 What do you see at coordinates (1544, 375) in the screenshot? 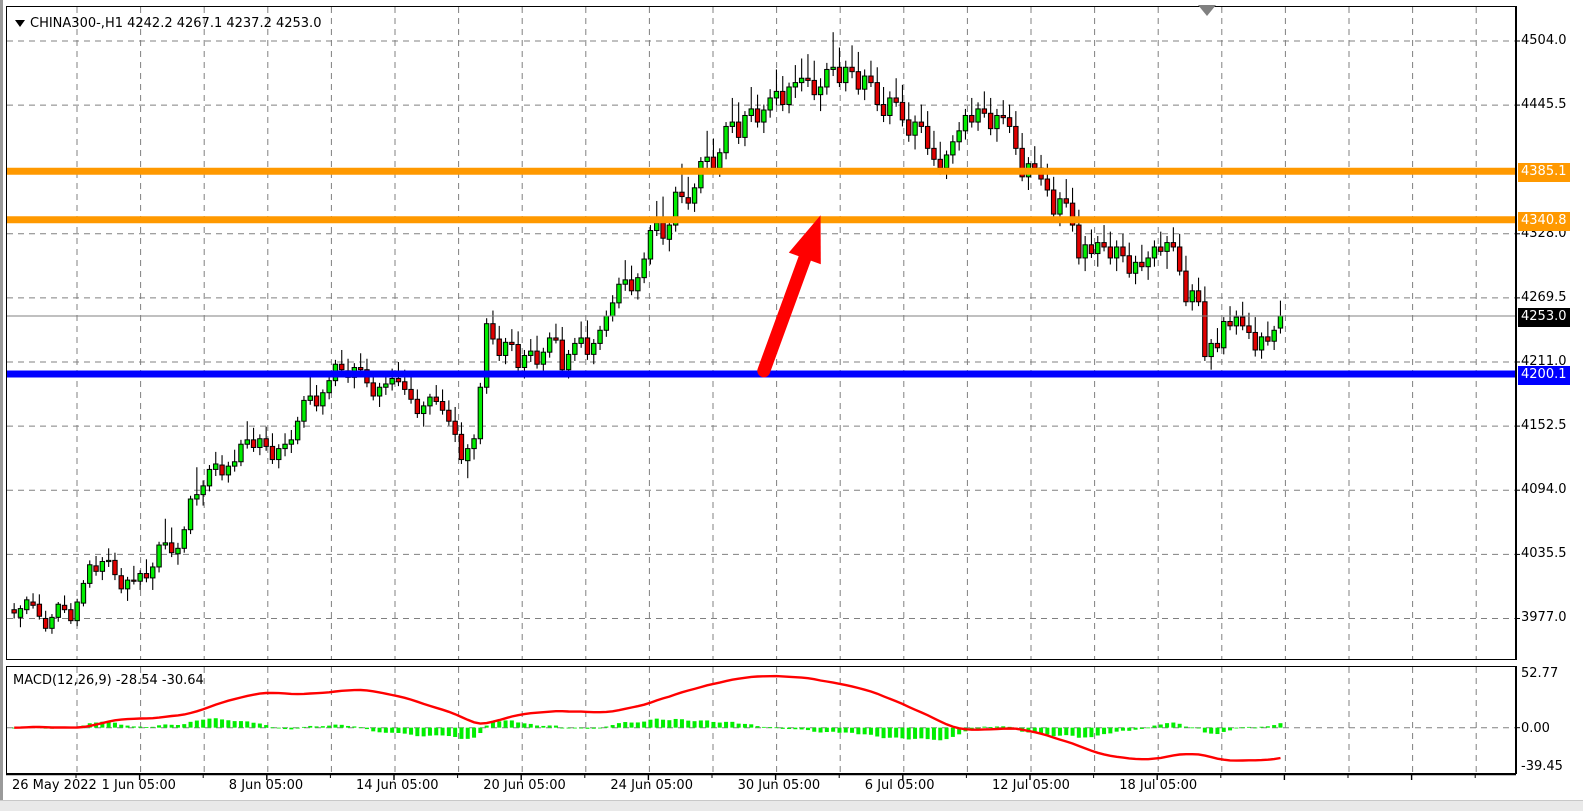
I see `price-tag-support: 4200.1` at bounding box center [1544, 375].